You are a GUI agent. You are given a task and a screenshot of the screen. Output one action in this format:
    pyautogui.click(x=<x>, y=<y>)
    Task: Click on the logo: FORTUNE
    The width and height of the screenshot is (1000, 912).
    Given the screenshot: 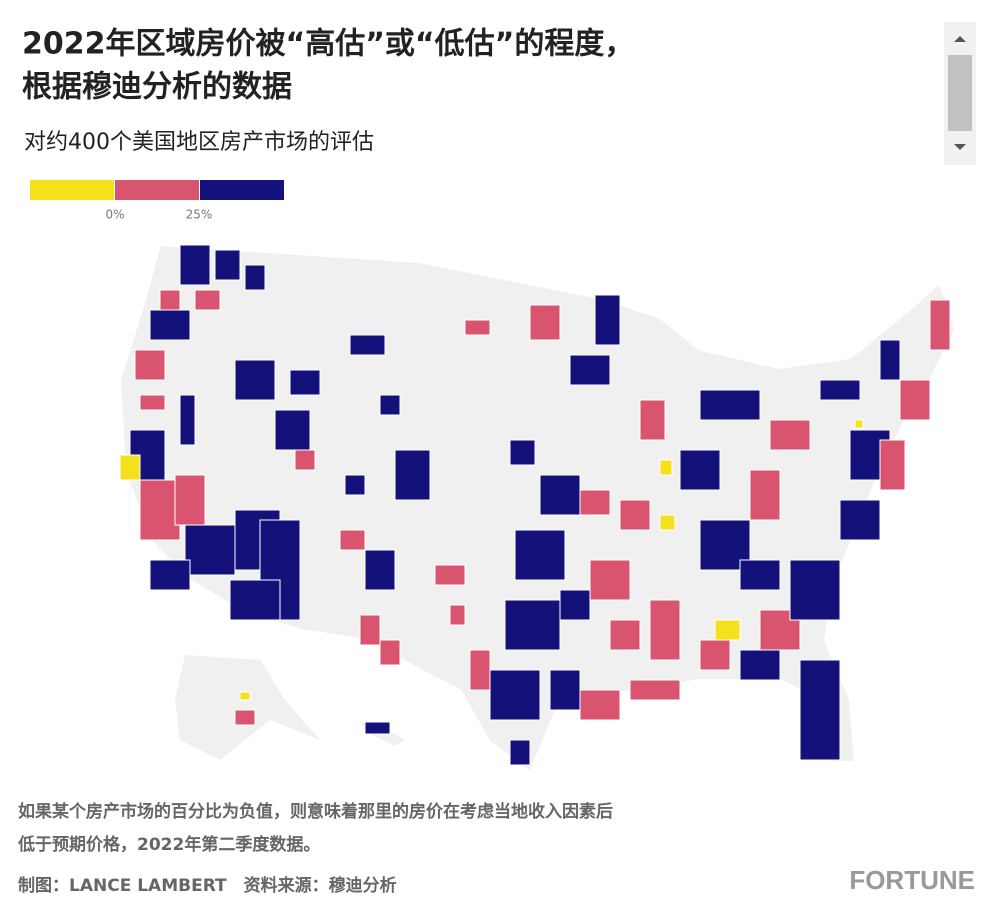 What is the action you would take?
    pyautogui.click(x=912, y=880)
    